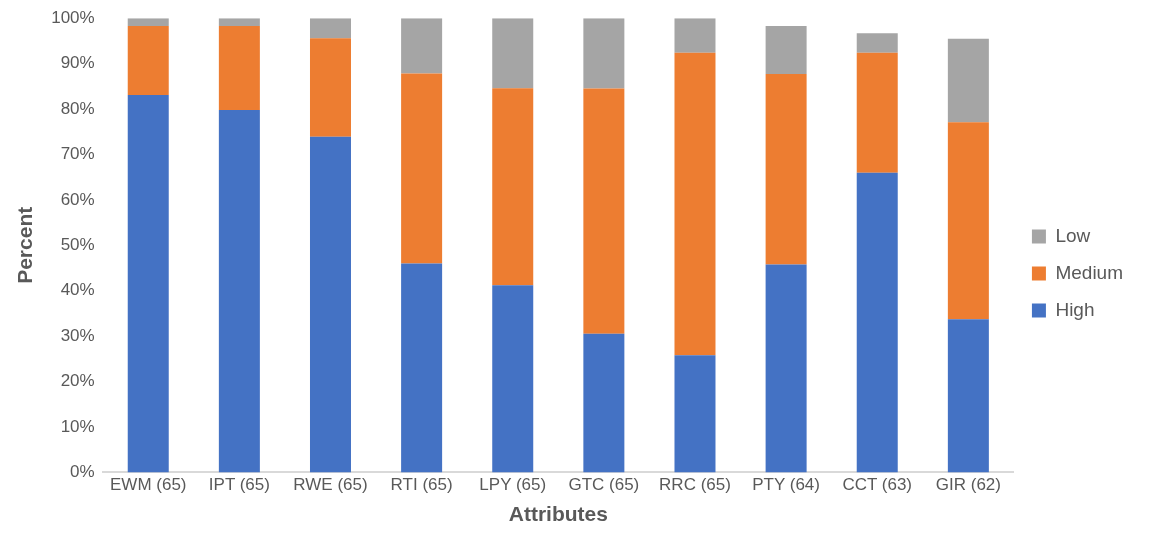  Describe the element at coordinates (513, 485) in the screenshot. I see `x-tick-label: LPY (65)` at that location.